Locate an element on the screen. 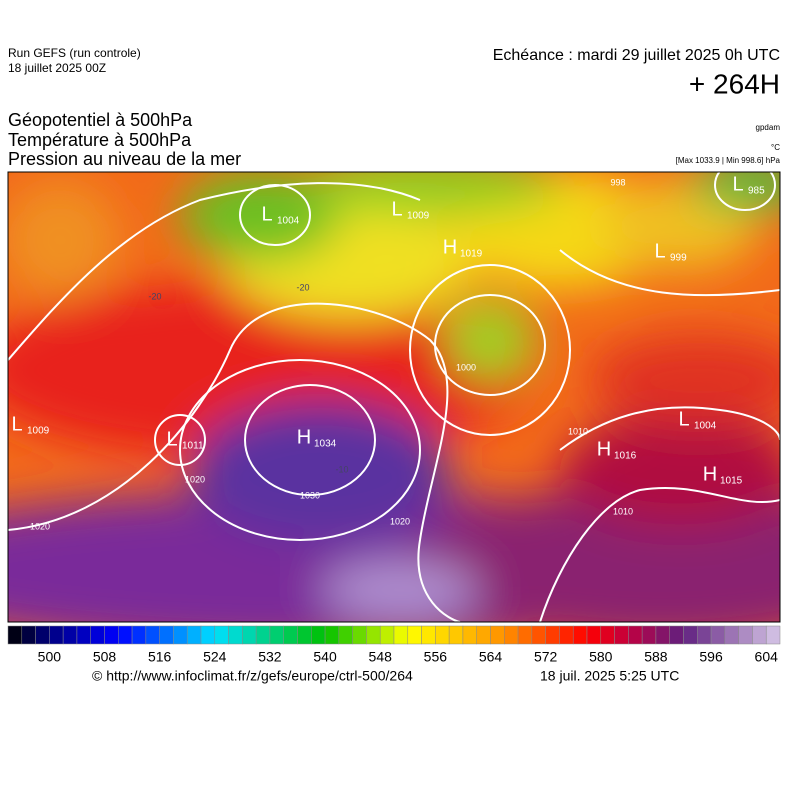  center-value: 1015 is located at coordinates (731, 481).